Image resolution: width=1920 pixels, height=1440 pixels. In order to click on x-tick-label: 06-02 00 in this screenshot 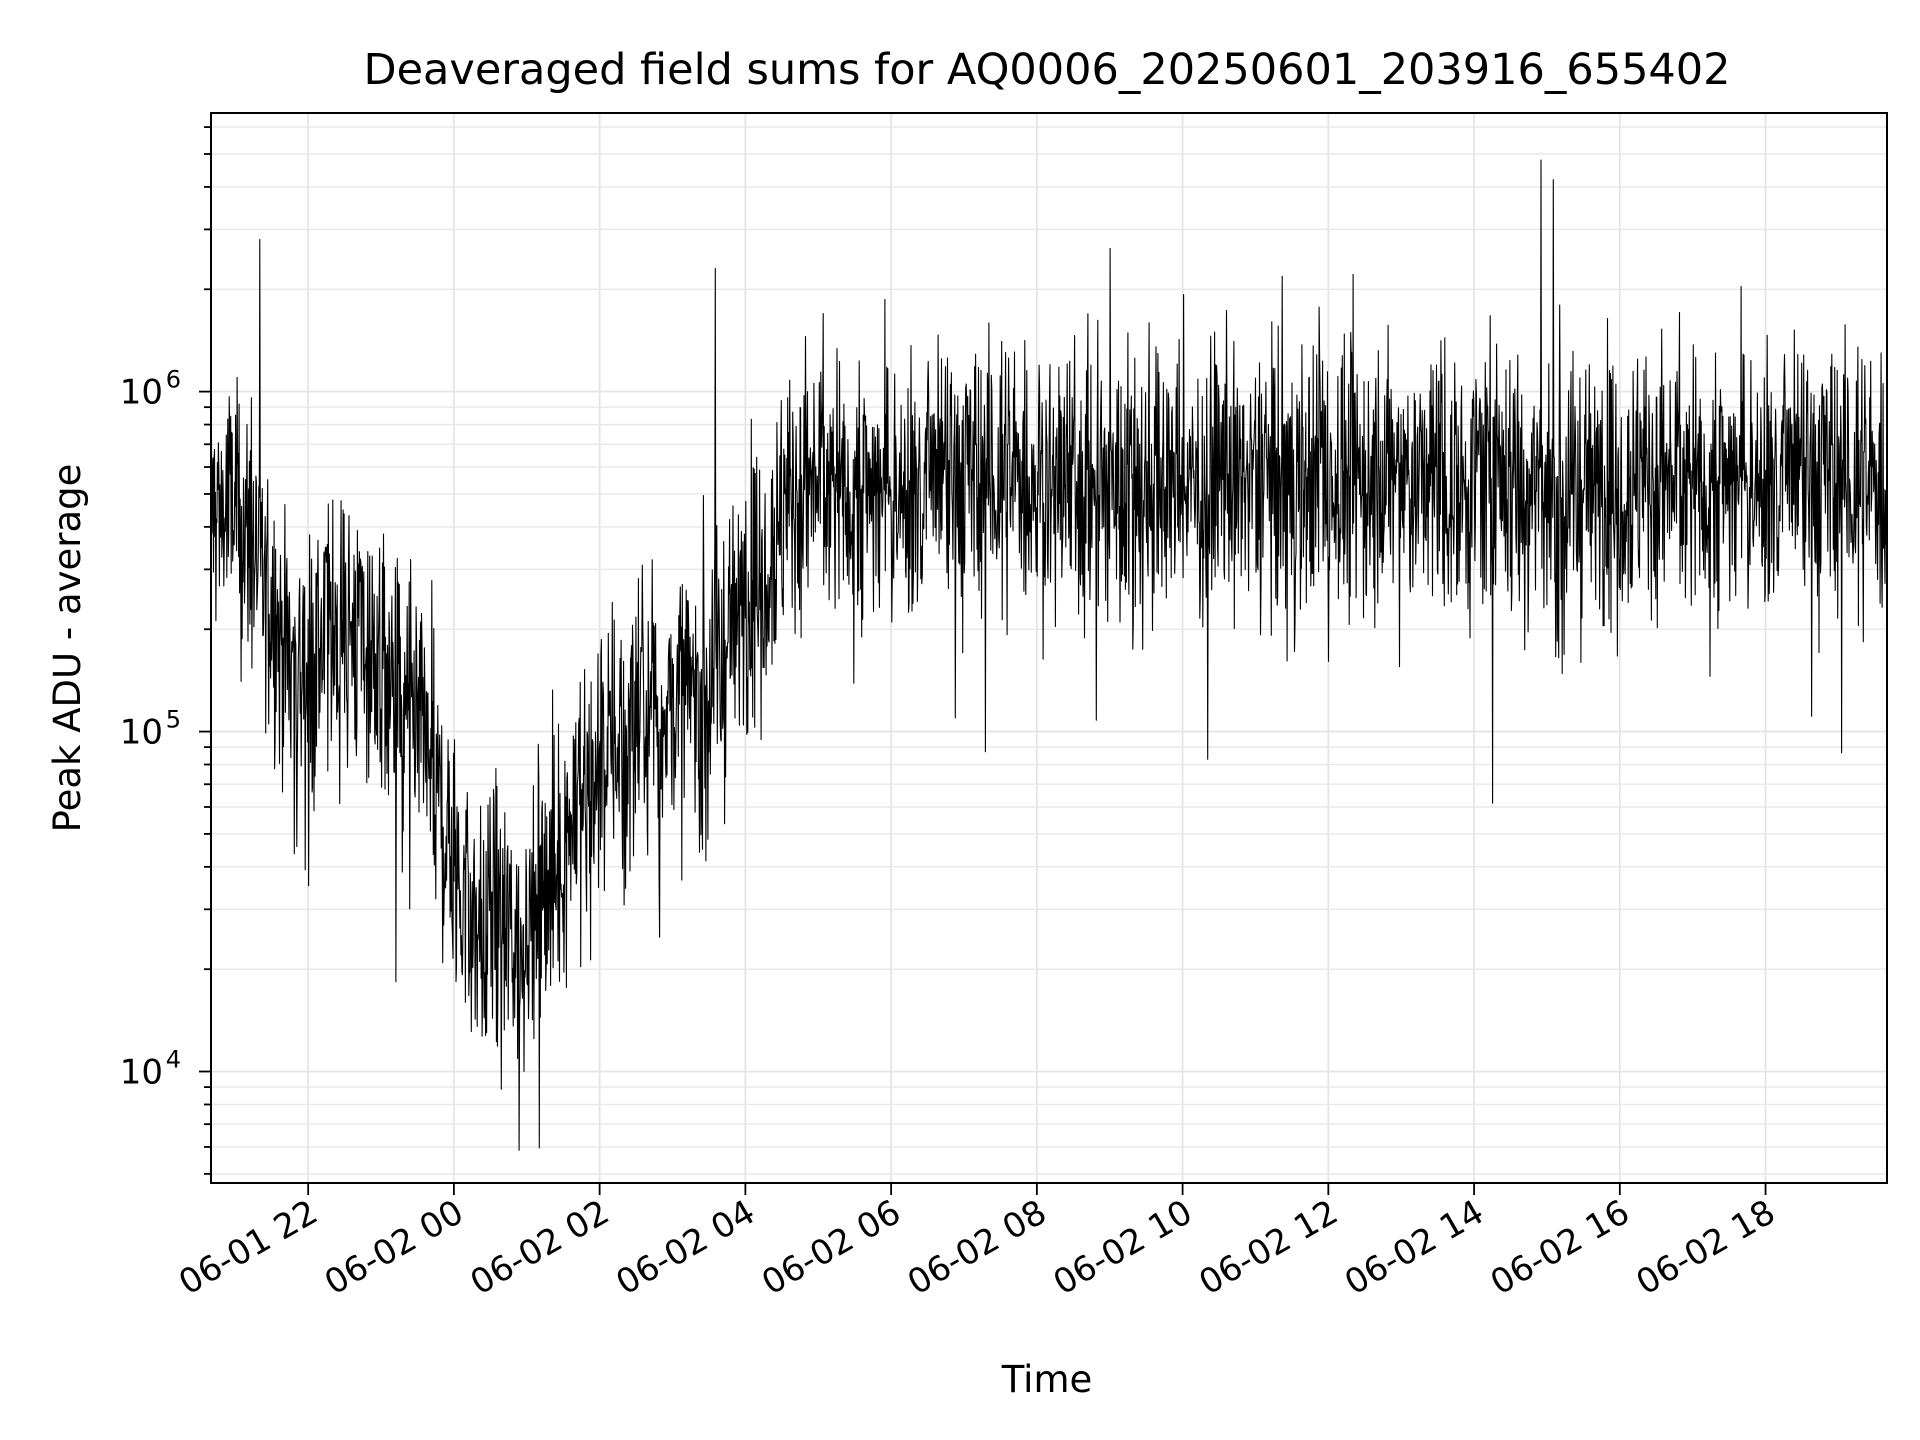, I will do `click(394, 1247)`.